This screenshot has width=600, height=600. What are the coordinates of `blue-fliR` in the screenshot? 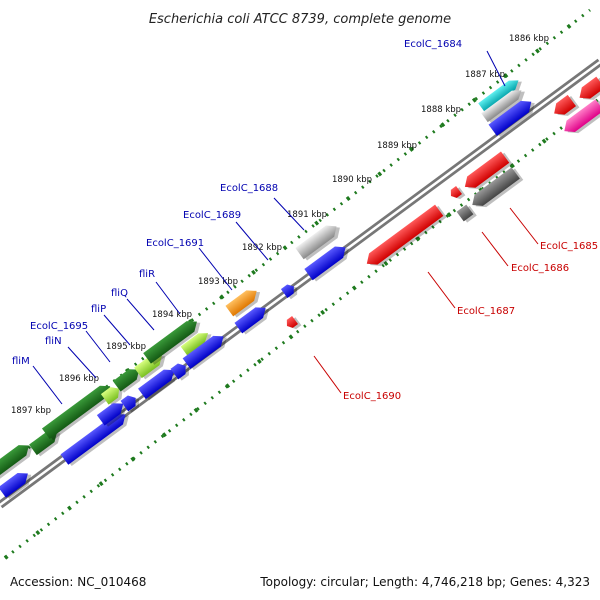 It's located at (251, 318).